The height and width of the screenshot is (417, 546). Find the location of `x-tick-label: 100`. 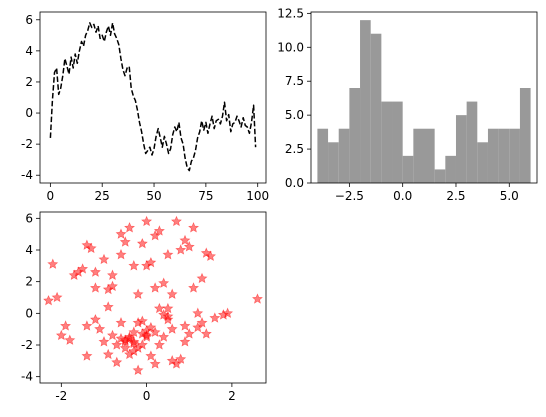

x-tick-label: 100 is located at coordinates (257, 196).